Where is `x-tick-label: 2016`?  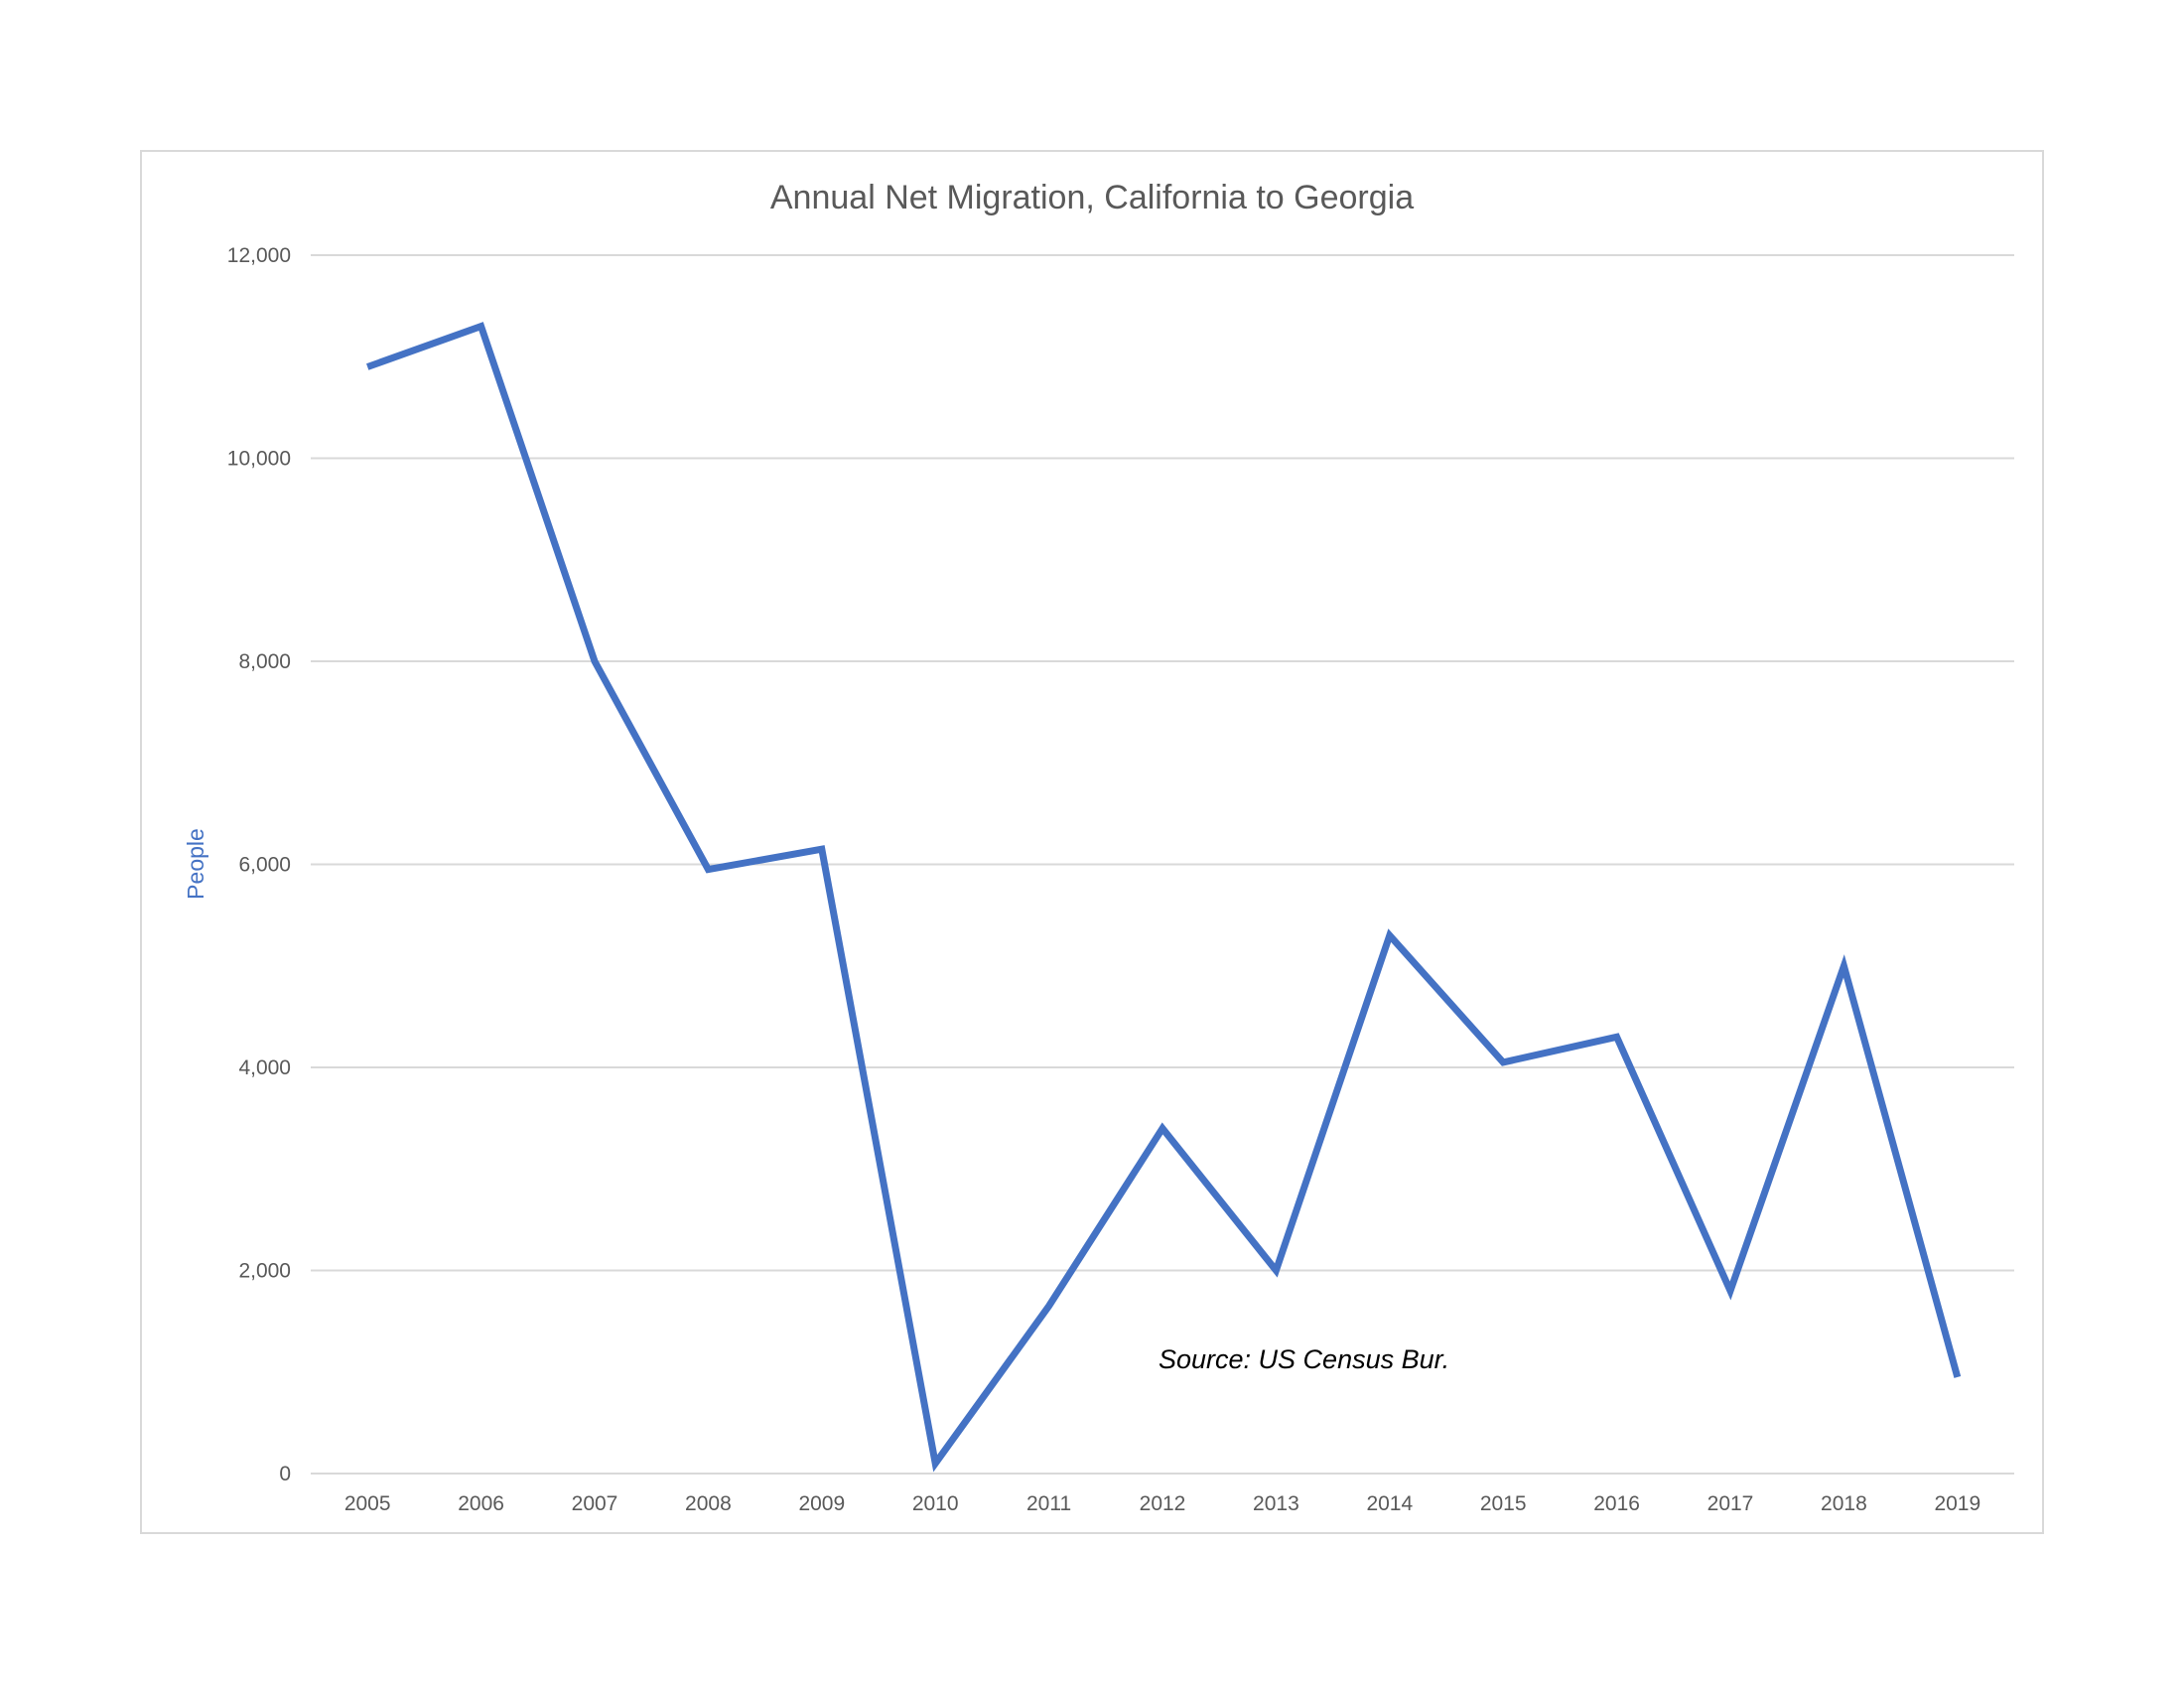
x-tick-label: 2016 is located at coordinates (1616, 1503).